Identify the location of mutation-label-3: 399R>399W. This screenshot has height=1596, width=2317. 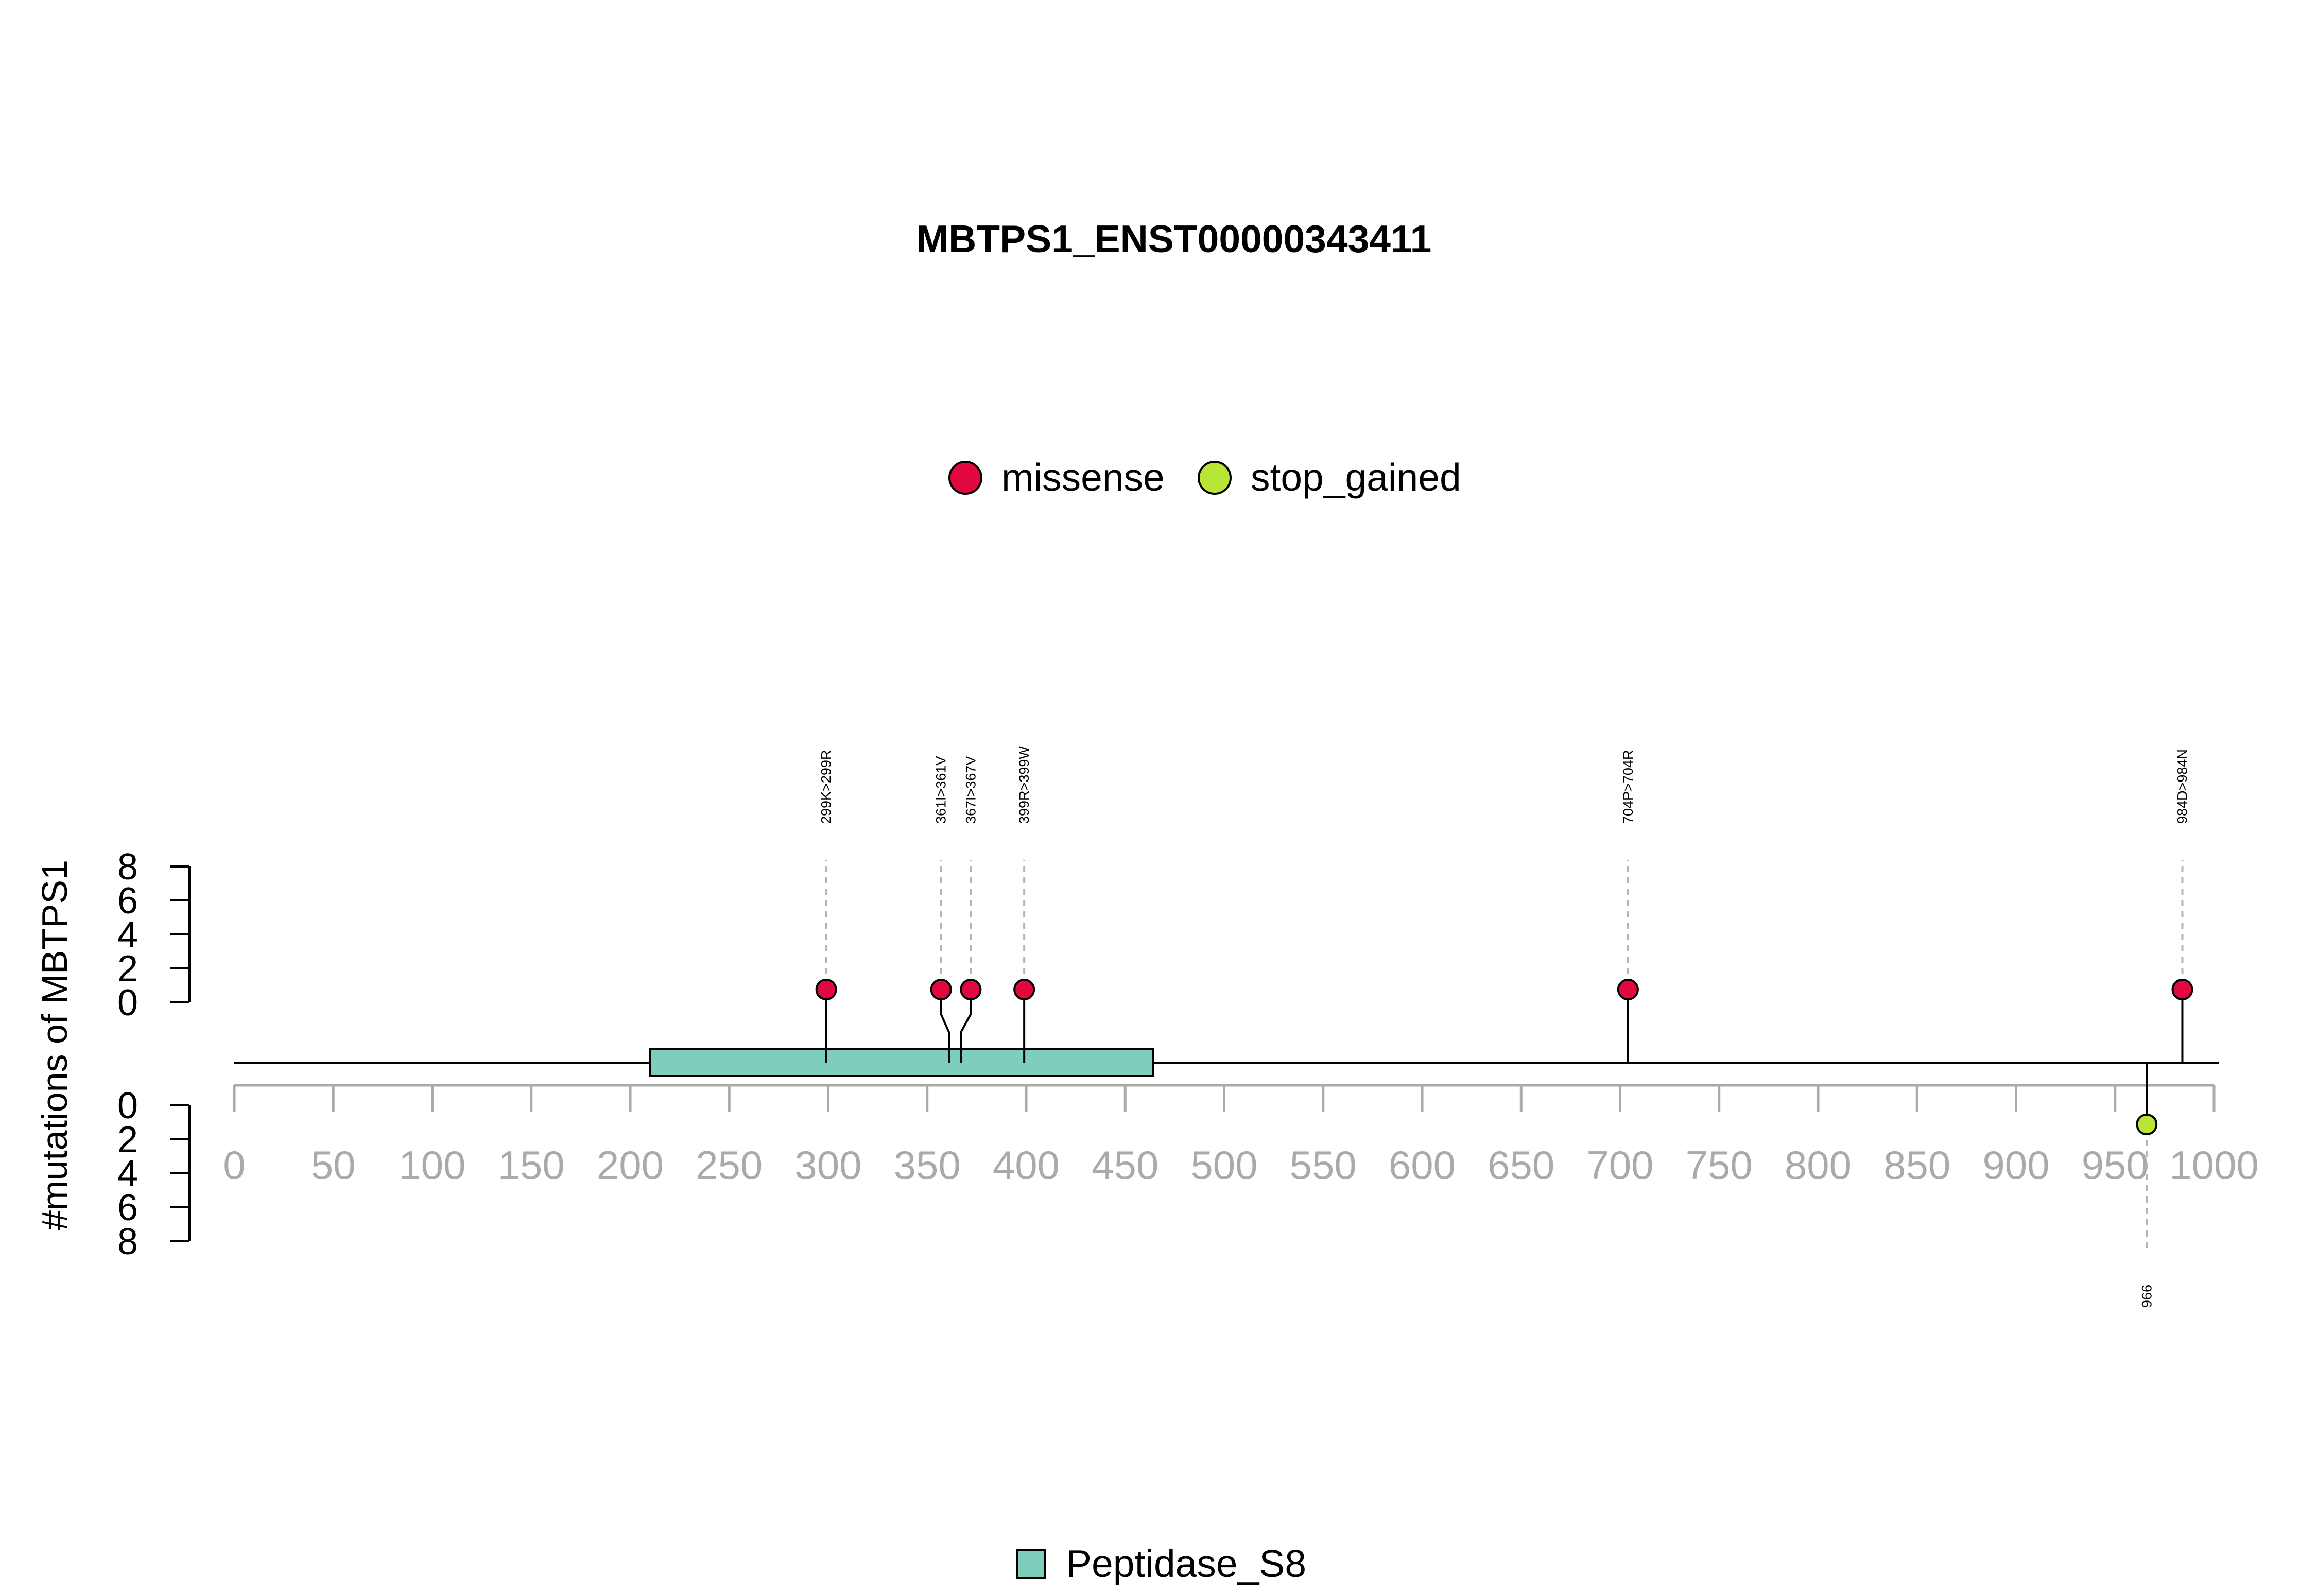
(1024, 785).